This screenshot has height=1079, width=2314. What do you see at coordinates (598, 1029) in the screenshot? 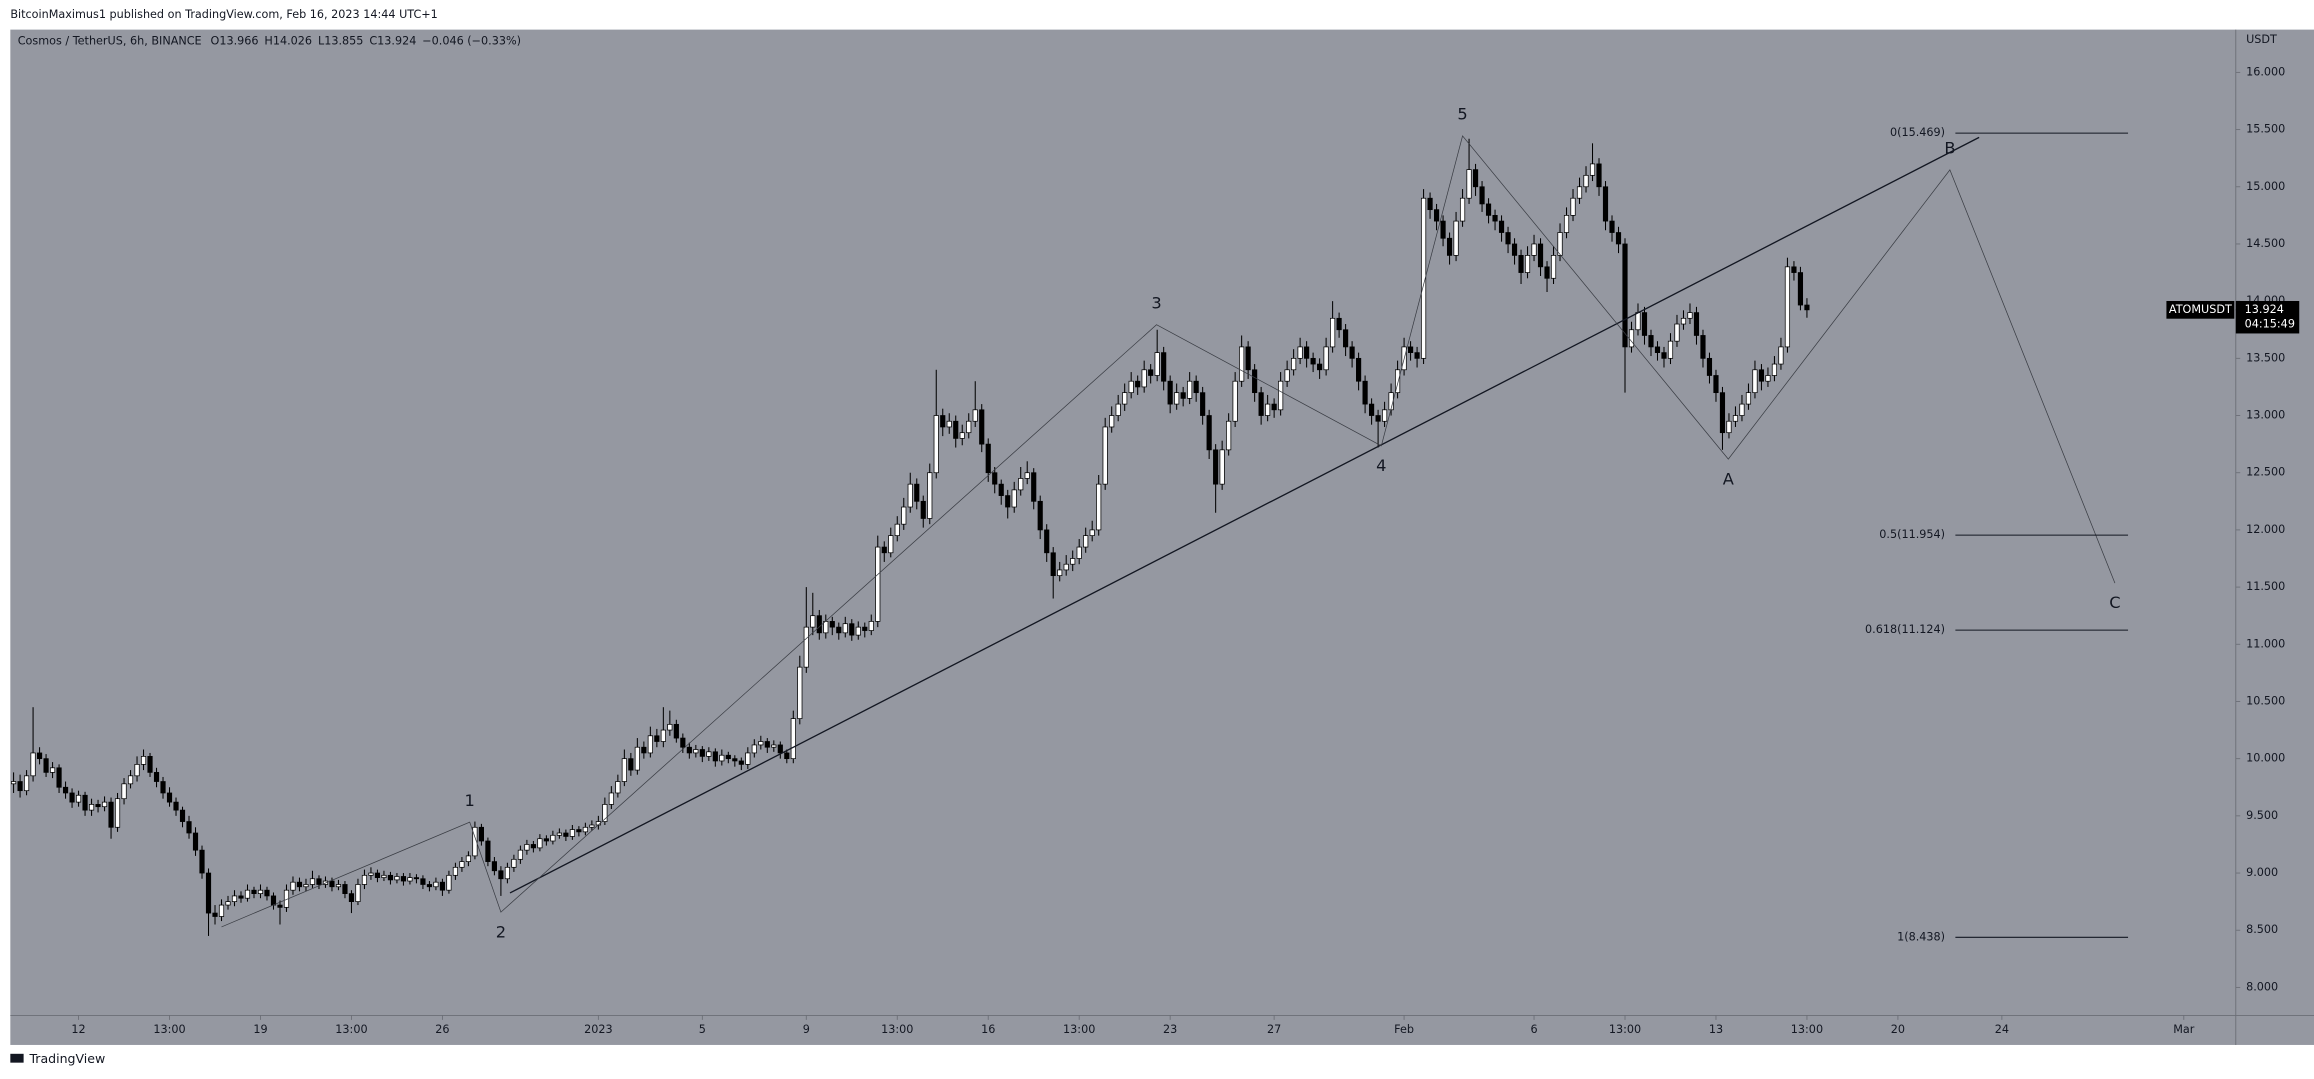
I see `x-tick-label: 2023` at bounding box center [598, 1029].